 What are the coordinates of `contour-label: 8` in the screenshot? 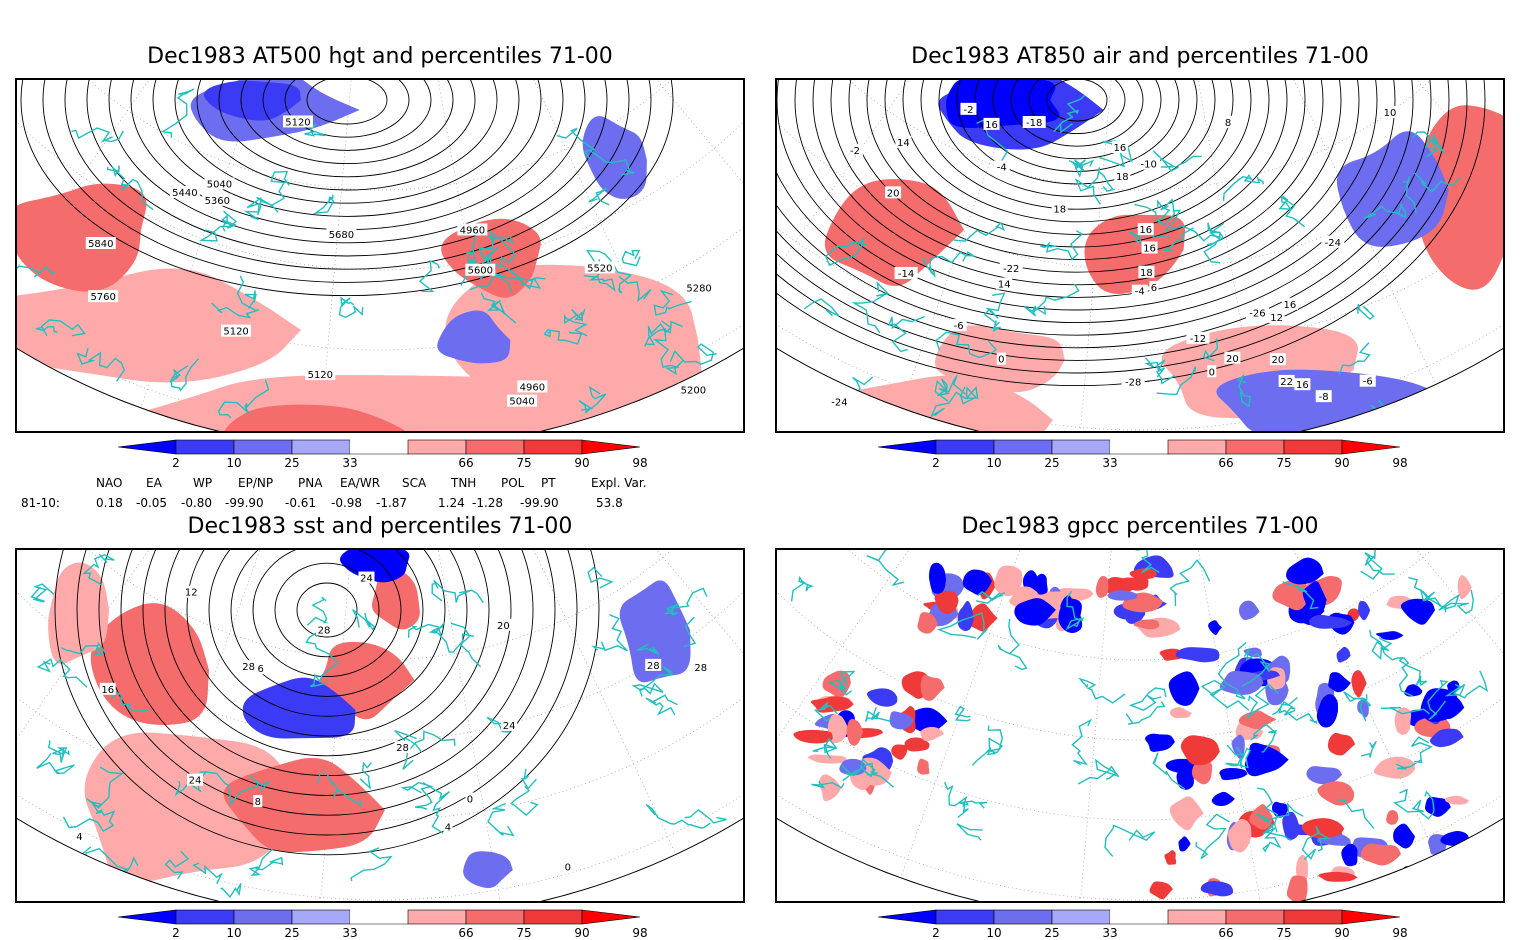 It's located at (1228, 123).